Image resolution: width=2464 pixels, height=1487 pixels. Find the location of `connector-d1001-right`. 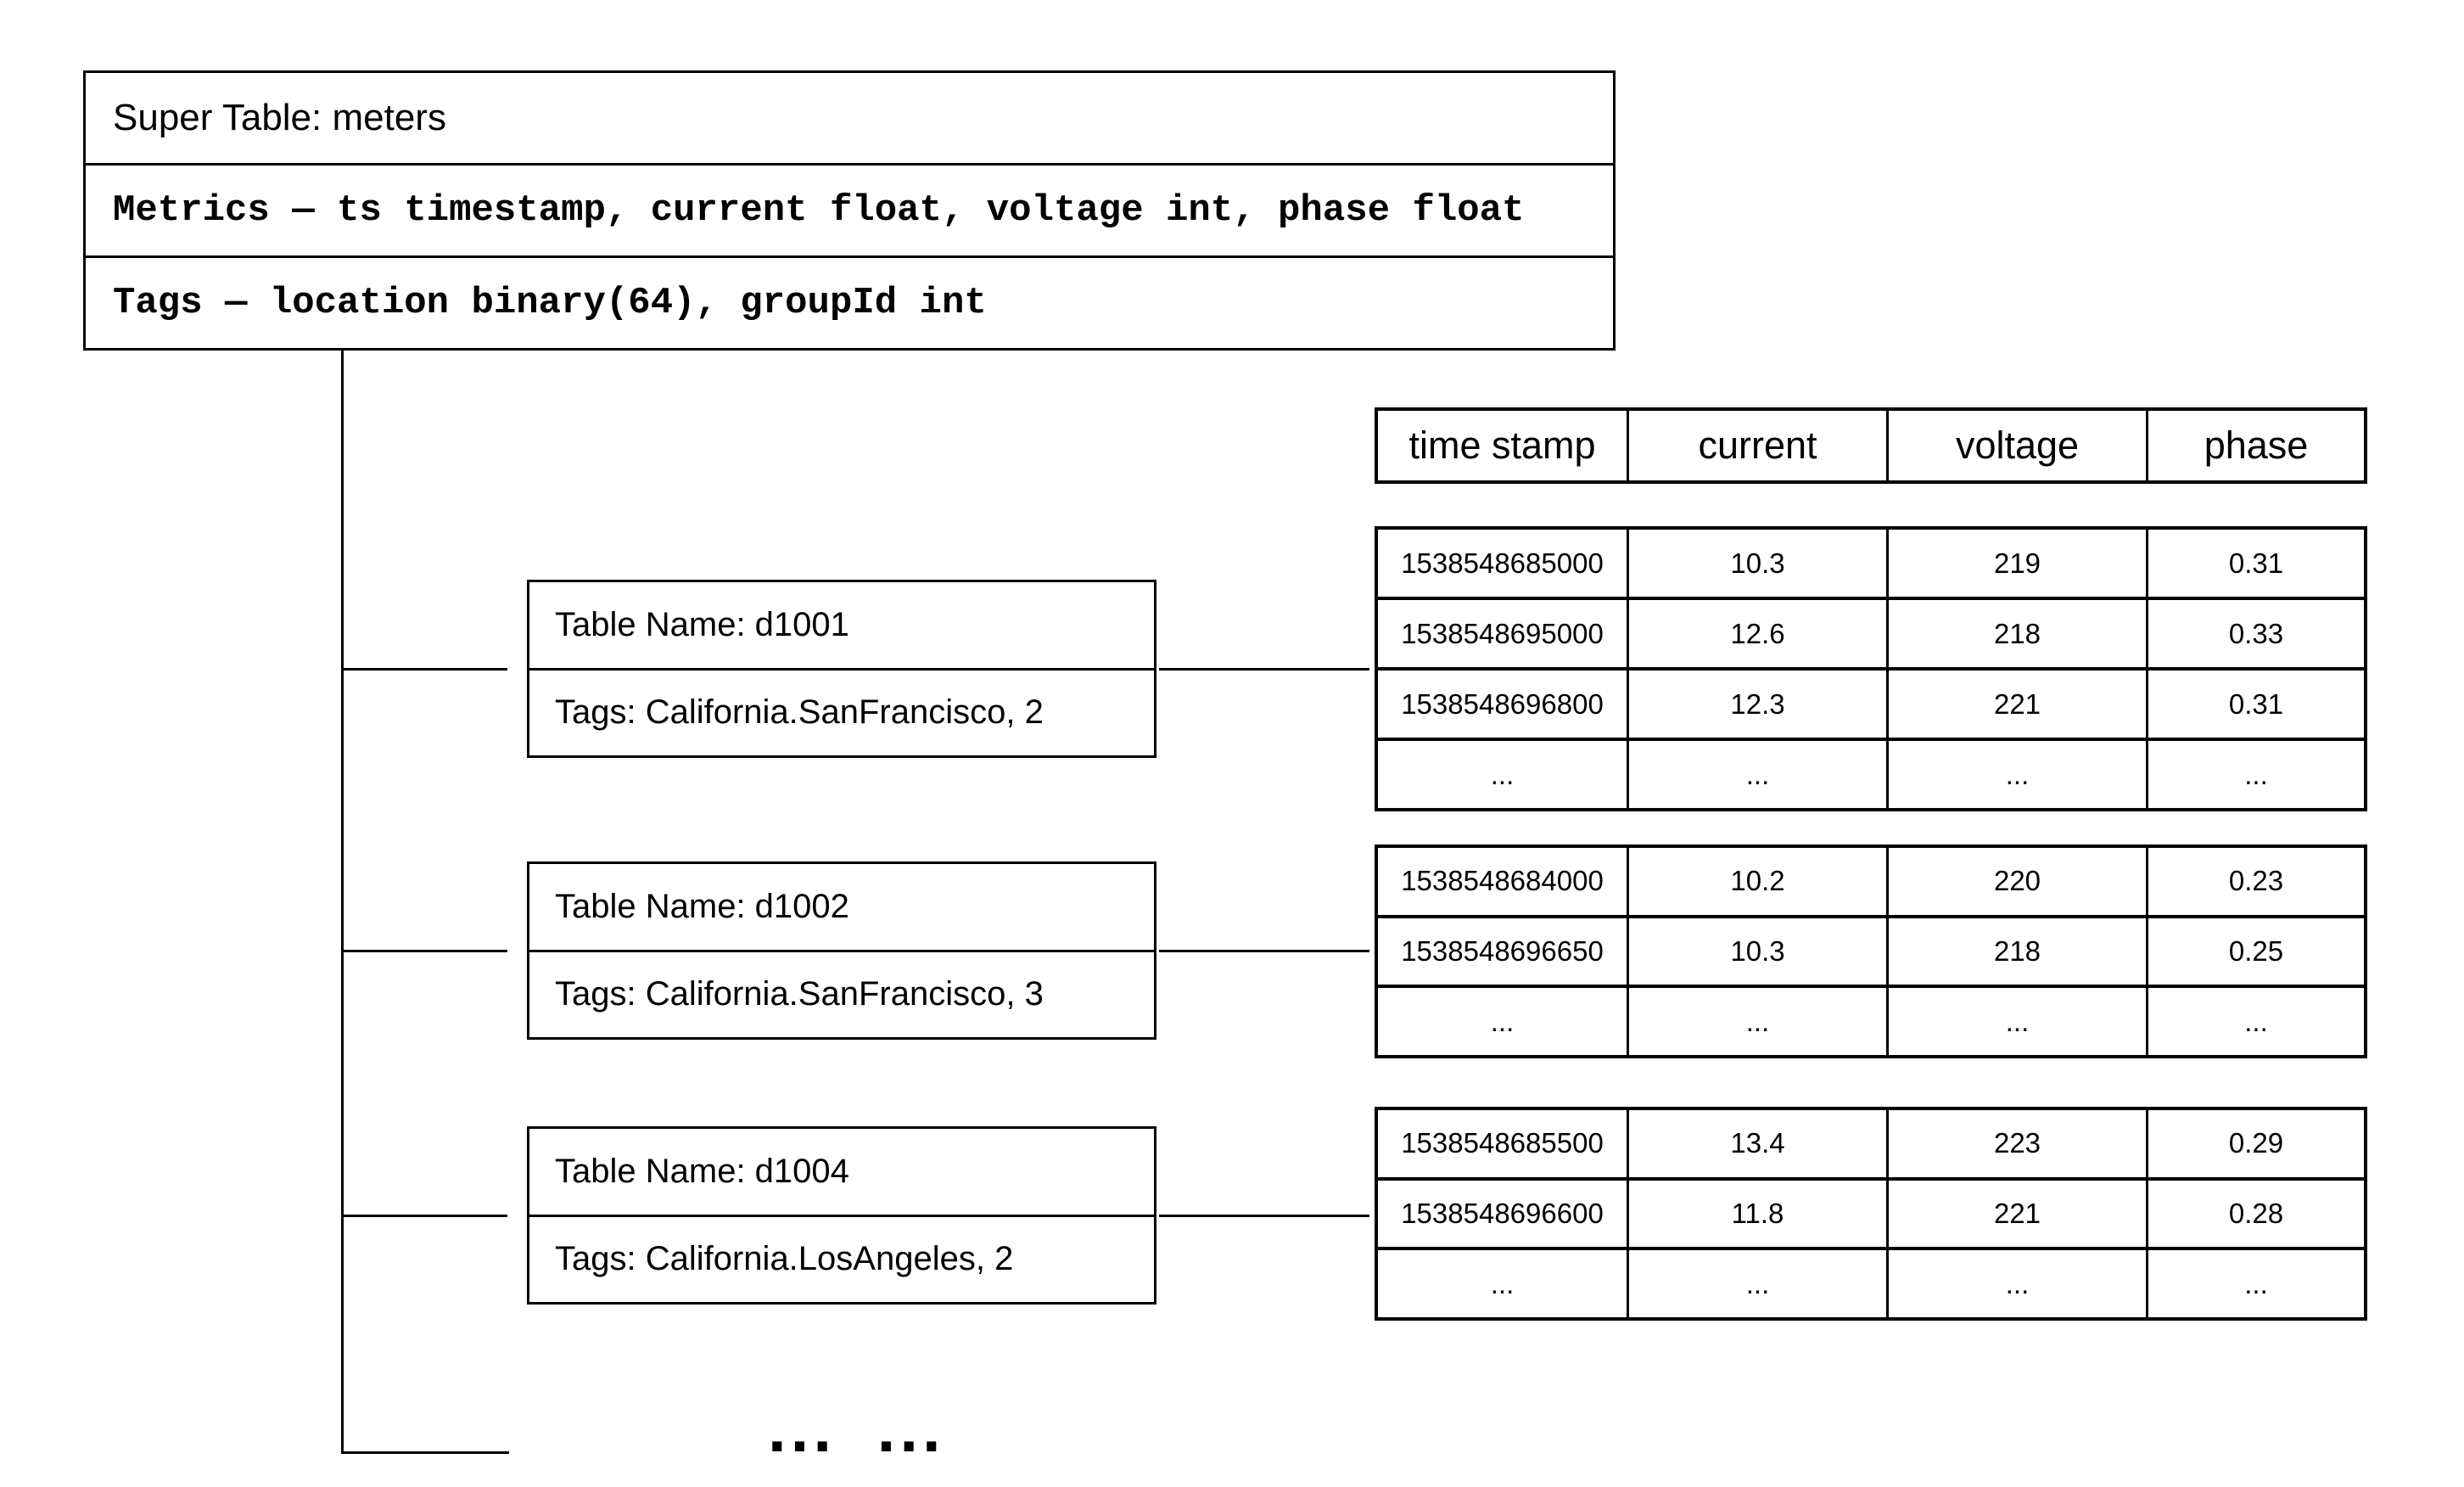

connector-d1001-right is located at coordinates (1264, 669).